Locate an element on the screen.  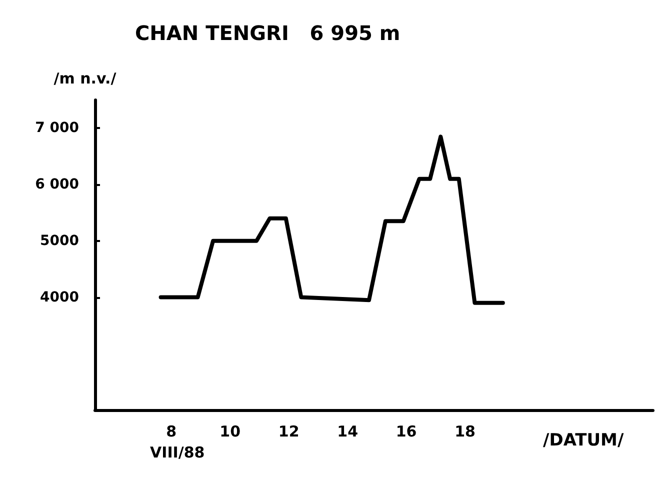
y-axis-title: /m n.v./ is located at coordinates (85, 79).